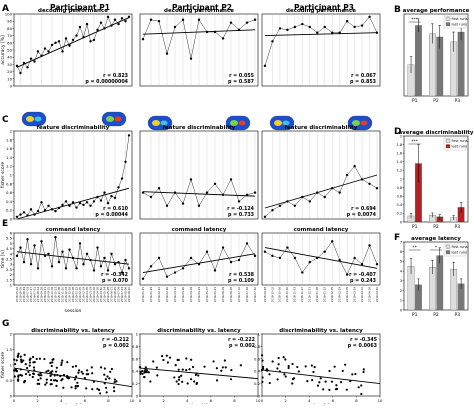  I want to click on x-tick-label: 2018-12-04, so click(66, 294).